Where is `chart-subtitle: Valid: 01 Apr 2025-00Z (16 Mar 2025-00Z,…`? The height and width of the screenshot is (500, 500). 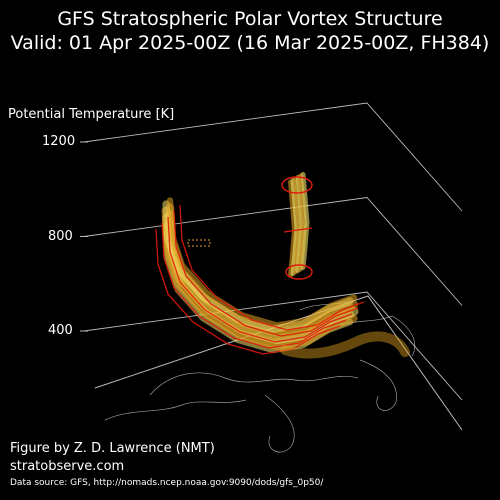 chart-subtitle: Valid: 01 Apr 2025-00Z (16 Mar 2025-00Z,… is located at coordinates (250, 43).